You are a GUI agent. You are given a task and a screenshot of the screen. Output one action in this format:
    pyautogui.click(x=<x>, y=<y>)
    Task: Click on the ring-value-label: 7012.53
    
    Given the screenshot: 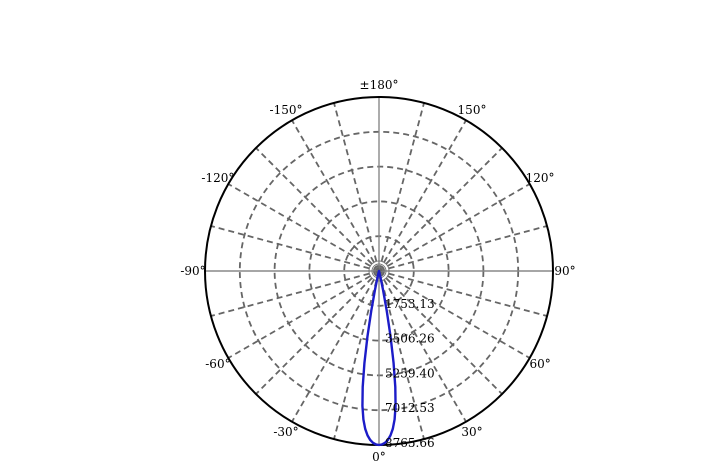 What is the action you would take?
    pyautogui.click(x=410, y=408)
    